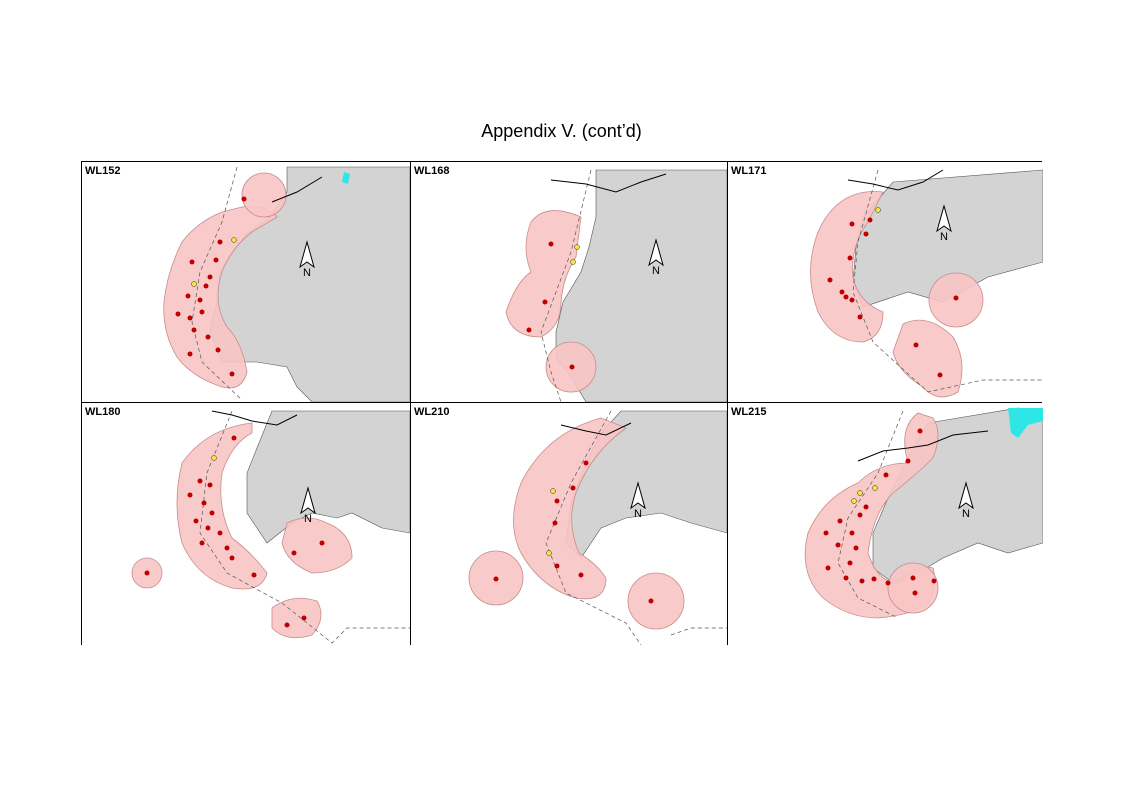  I want to click on map-panel-wl171: WL171, so click(885, 282).